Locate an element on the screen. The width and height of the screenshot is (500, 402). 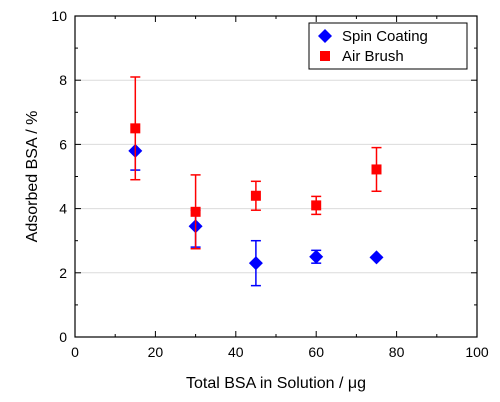
y-tick-label-10: 10 is located at coordinates (59, 16).